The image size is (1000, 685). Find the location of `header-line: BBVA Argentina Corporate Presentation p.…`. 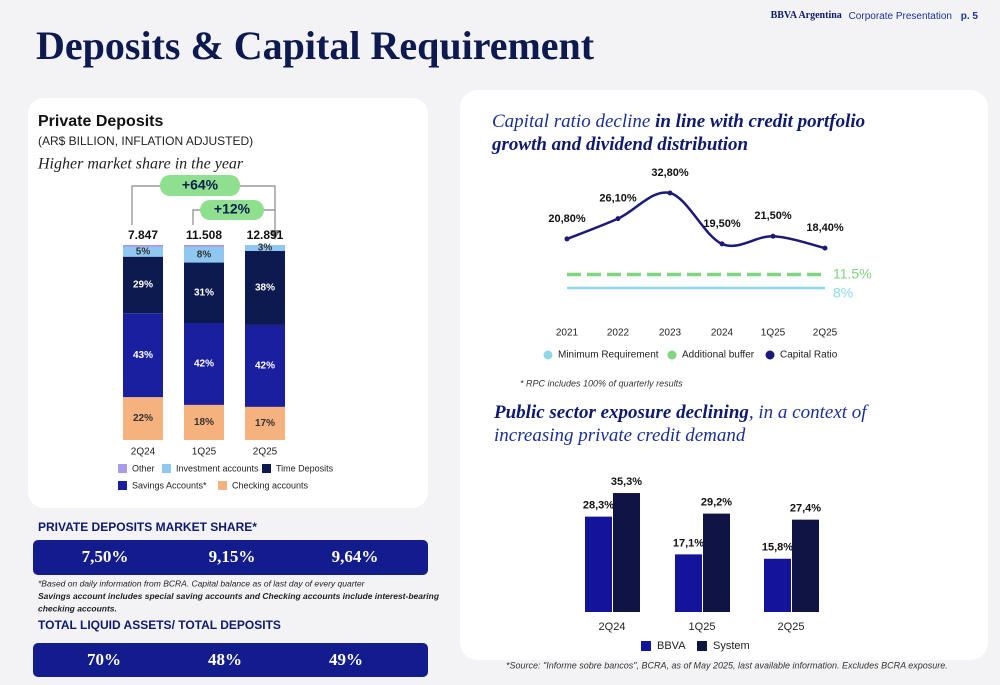

header-line: BBVA Argentina Corporate Presentation p.… is located at coordinates (875, 15).